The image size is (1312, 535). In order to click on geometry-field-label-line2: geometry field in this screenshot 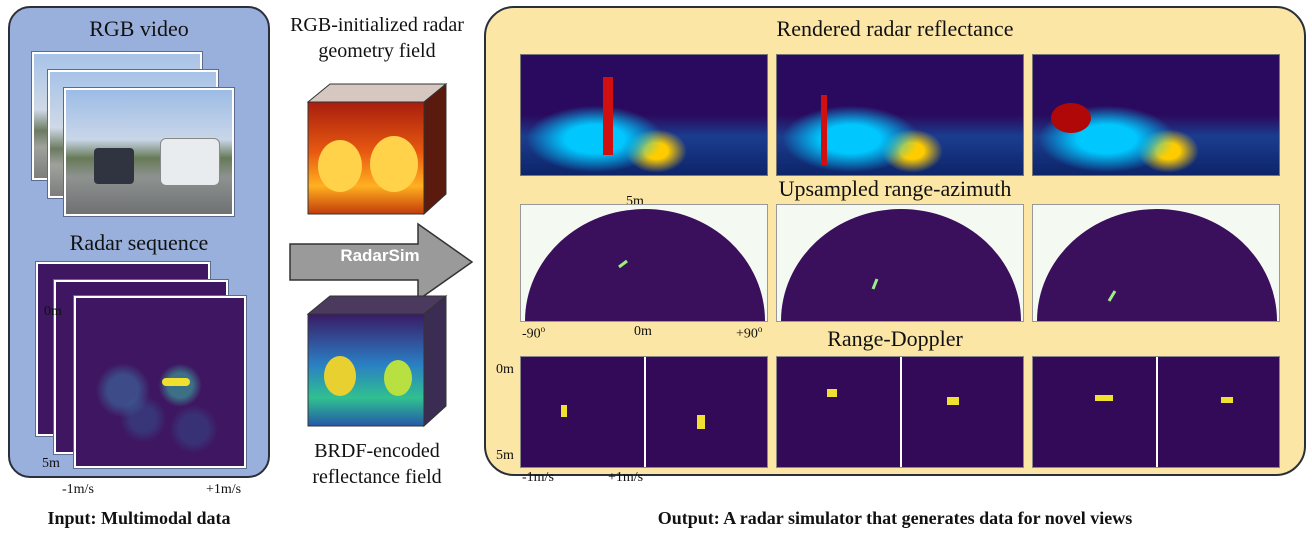, I will do `click(377, 51)`.